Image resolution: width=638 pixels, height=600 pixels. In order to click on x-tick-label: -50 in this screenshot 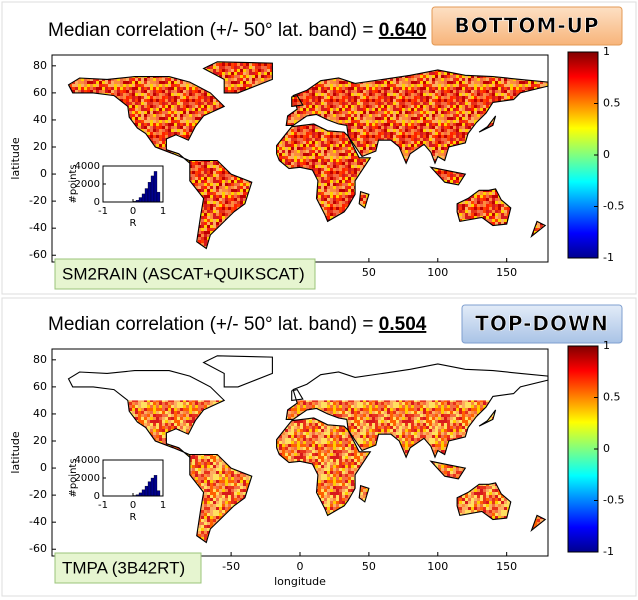, I will do `click(231, 566)`.